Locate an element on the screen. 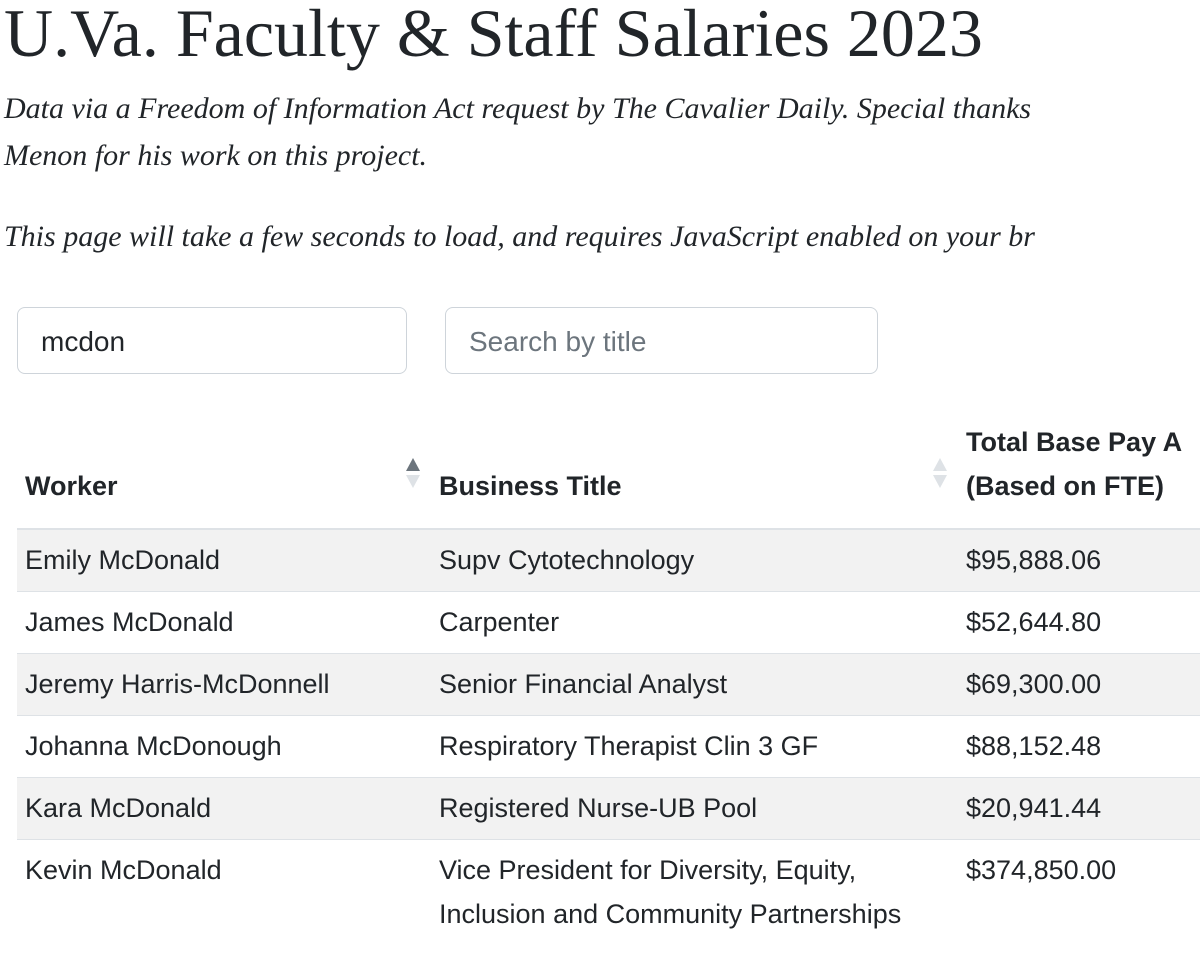  header-text: Worker is located at coordinates (71, 486).